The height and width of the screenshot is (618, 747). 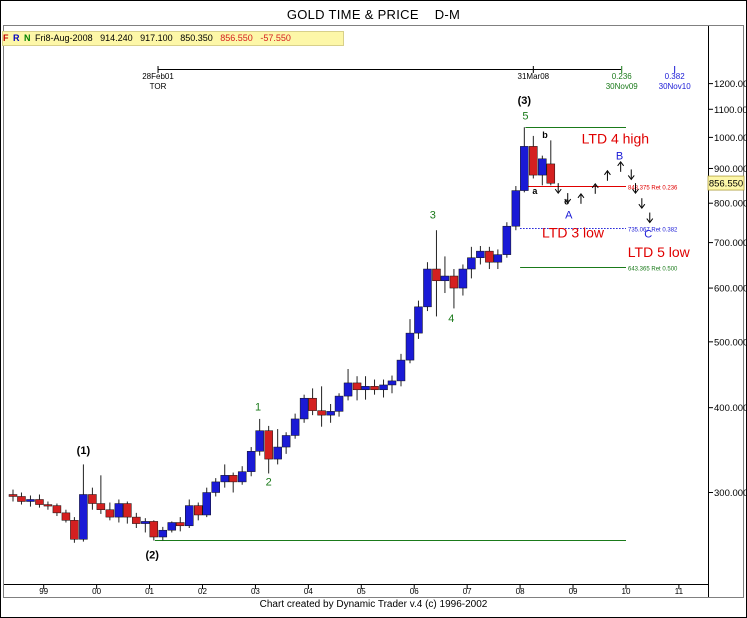 I want to click on quote-high: 917.100, so click(x=156, y=38).